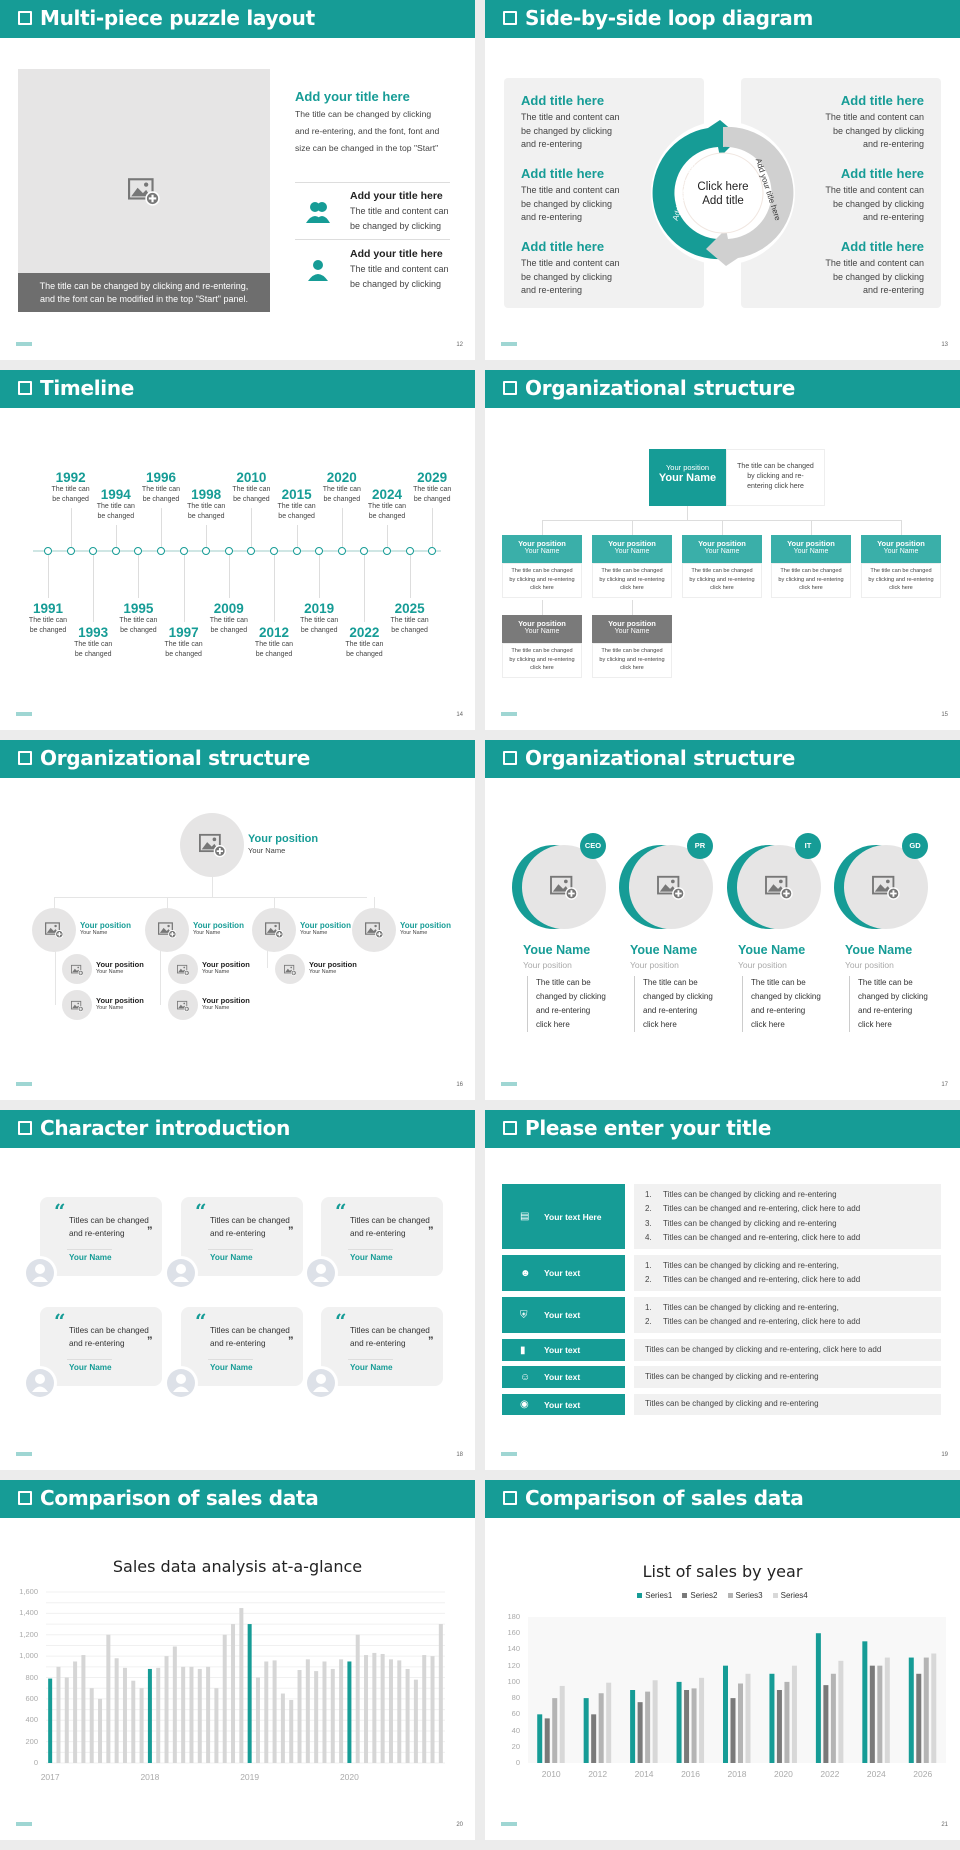  I want to click on legend-item: Series4, so click(790, 1595).